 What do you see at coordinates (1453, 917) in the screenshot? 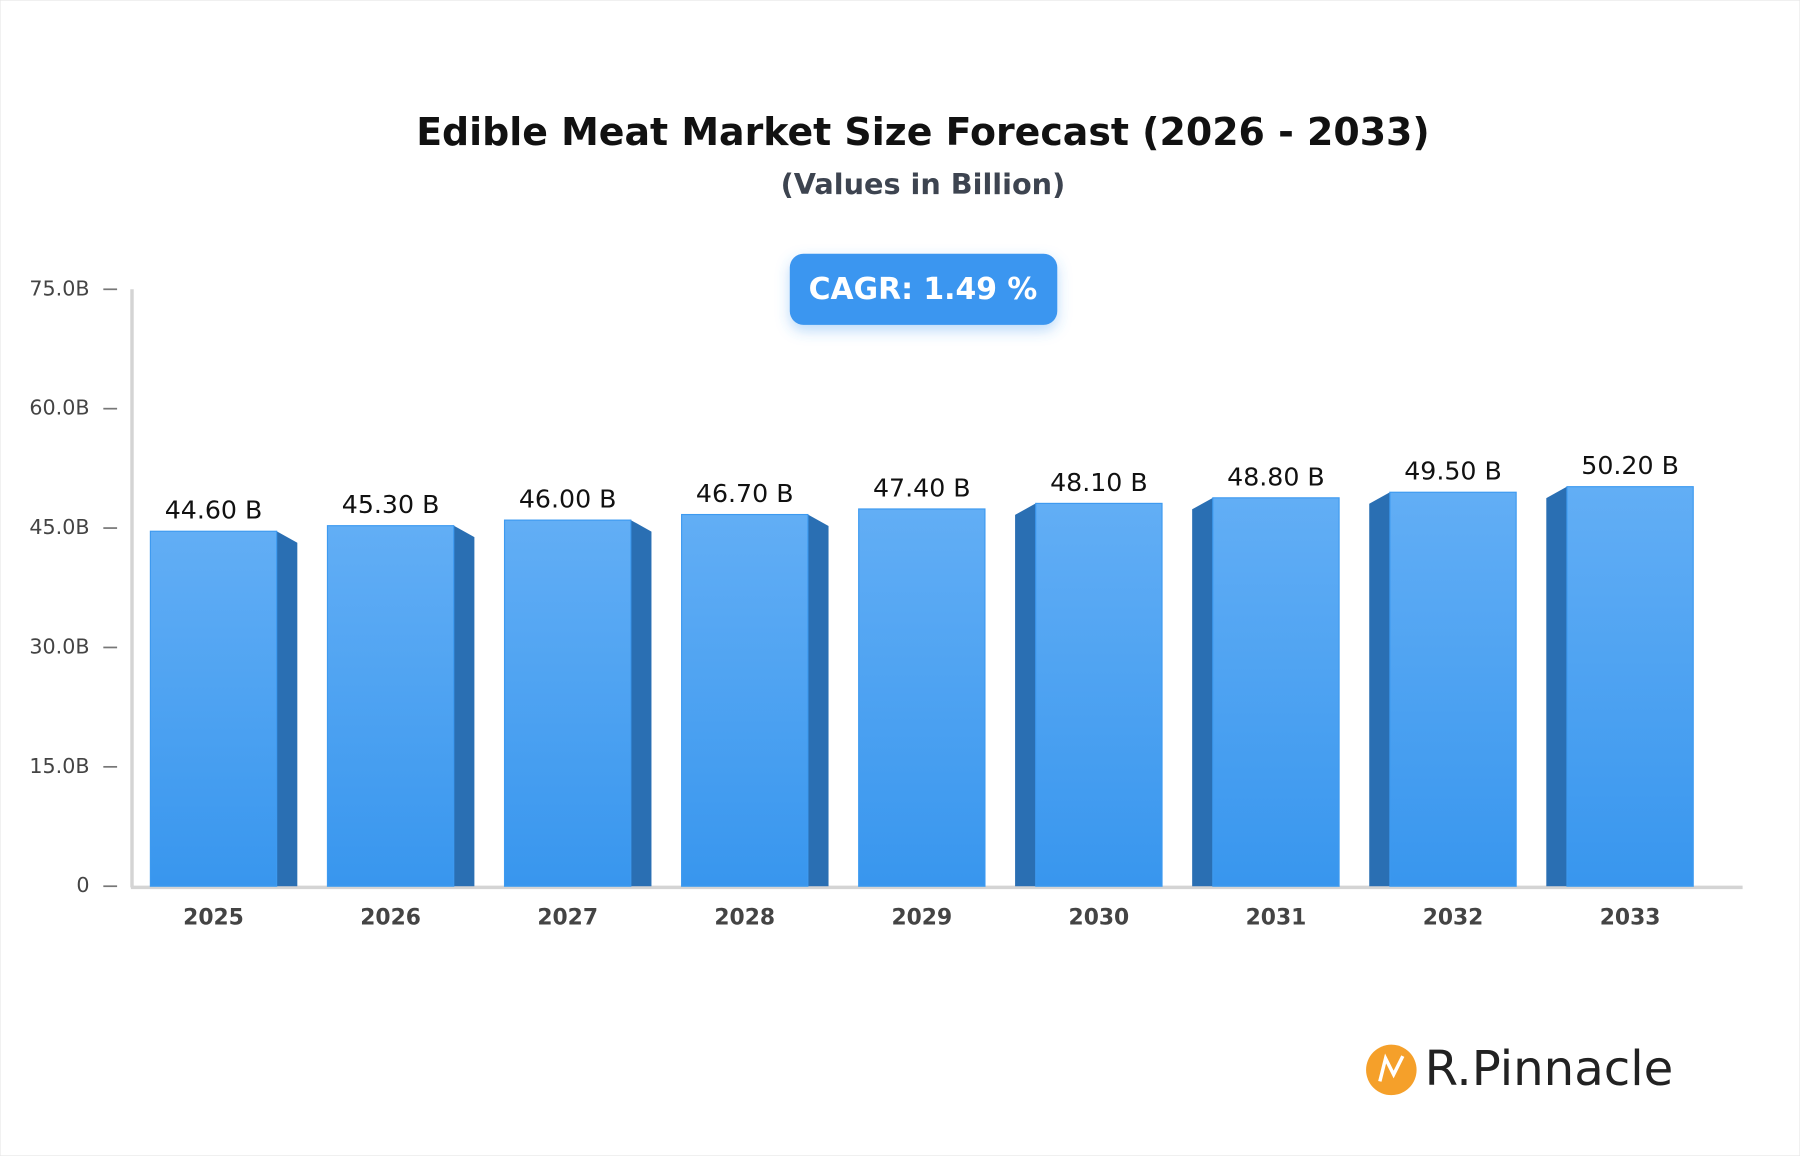
I see `x-tick-label: 2032` at bounding box center [1453, 917].